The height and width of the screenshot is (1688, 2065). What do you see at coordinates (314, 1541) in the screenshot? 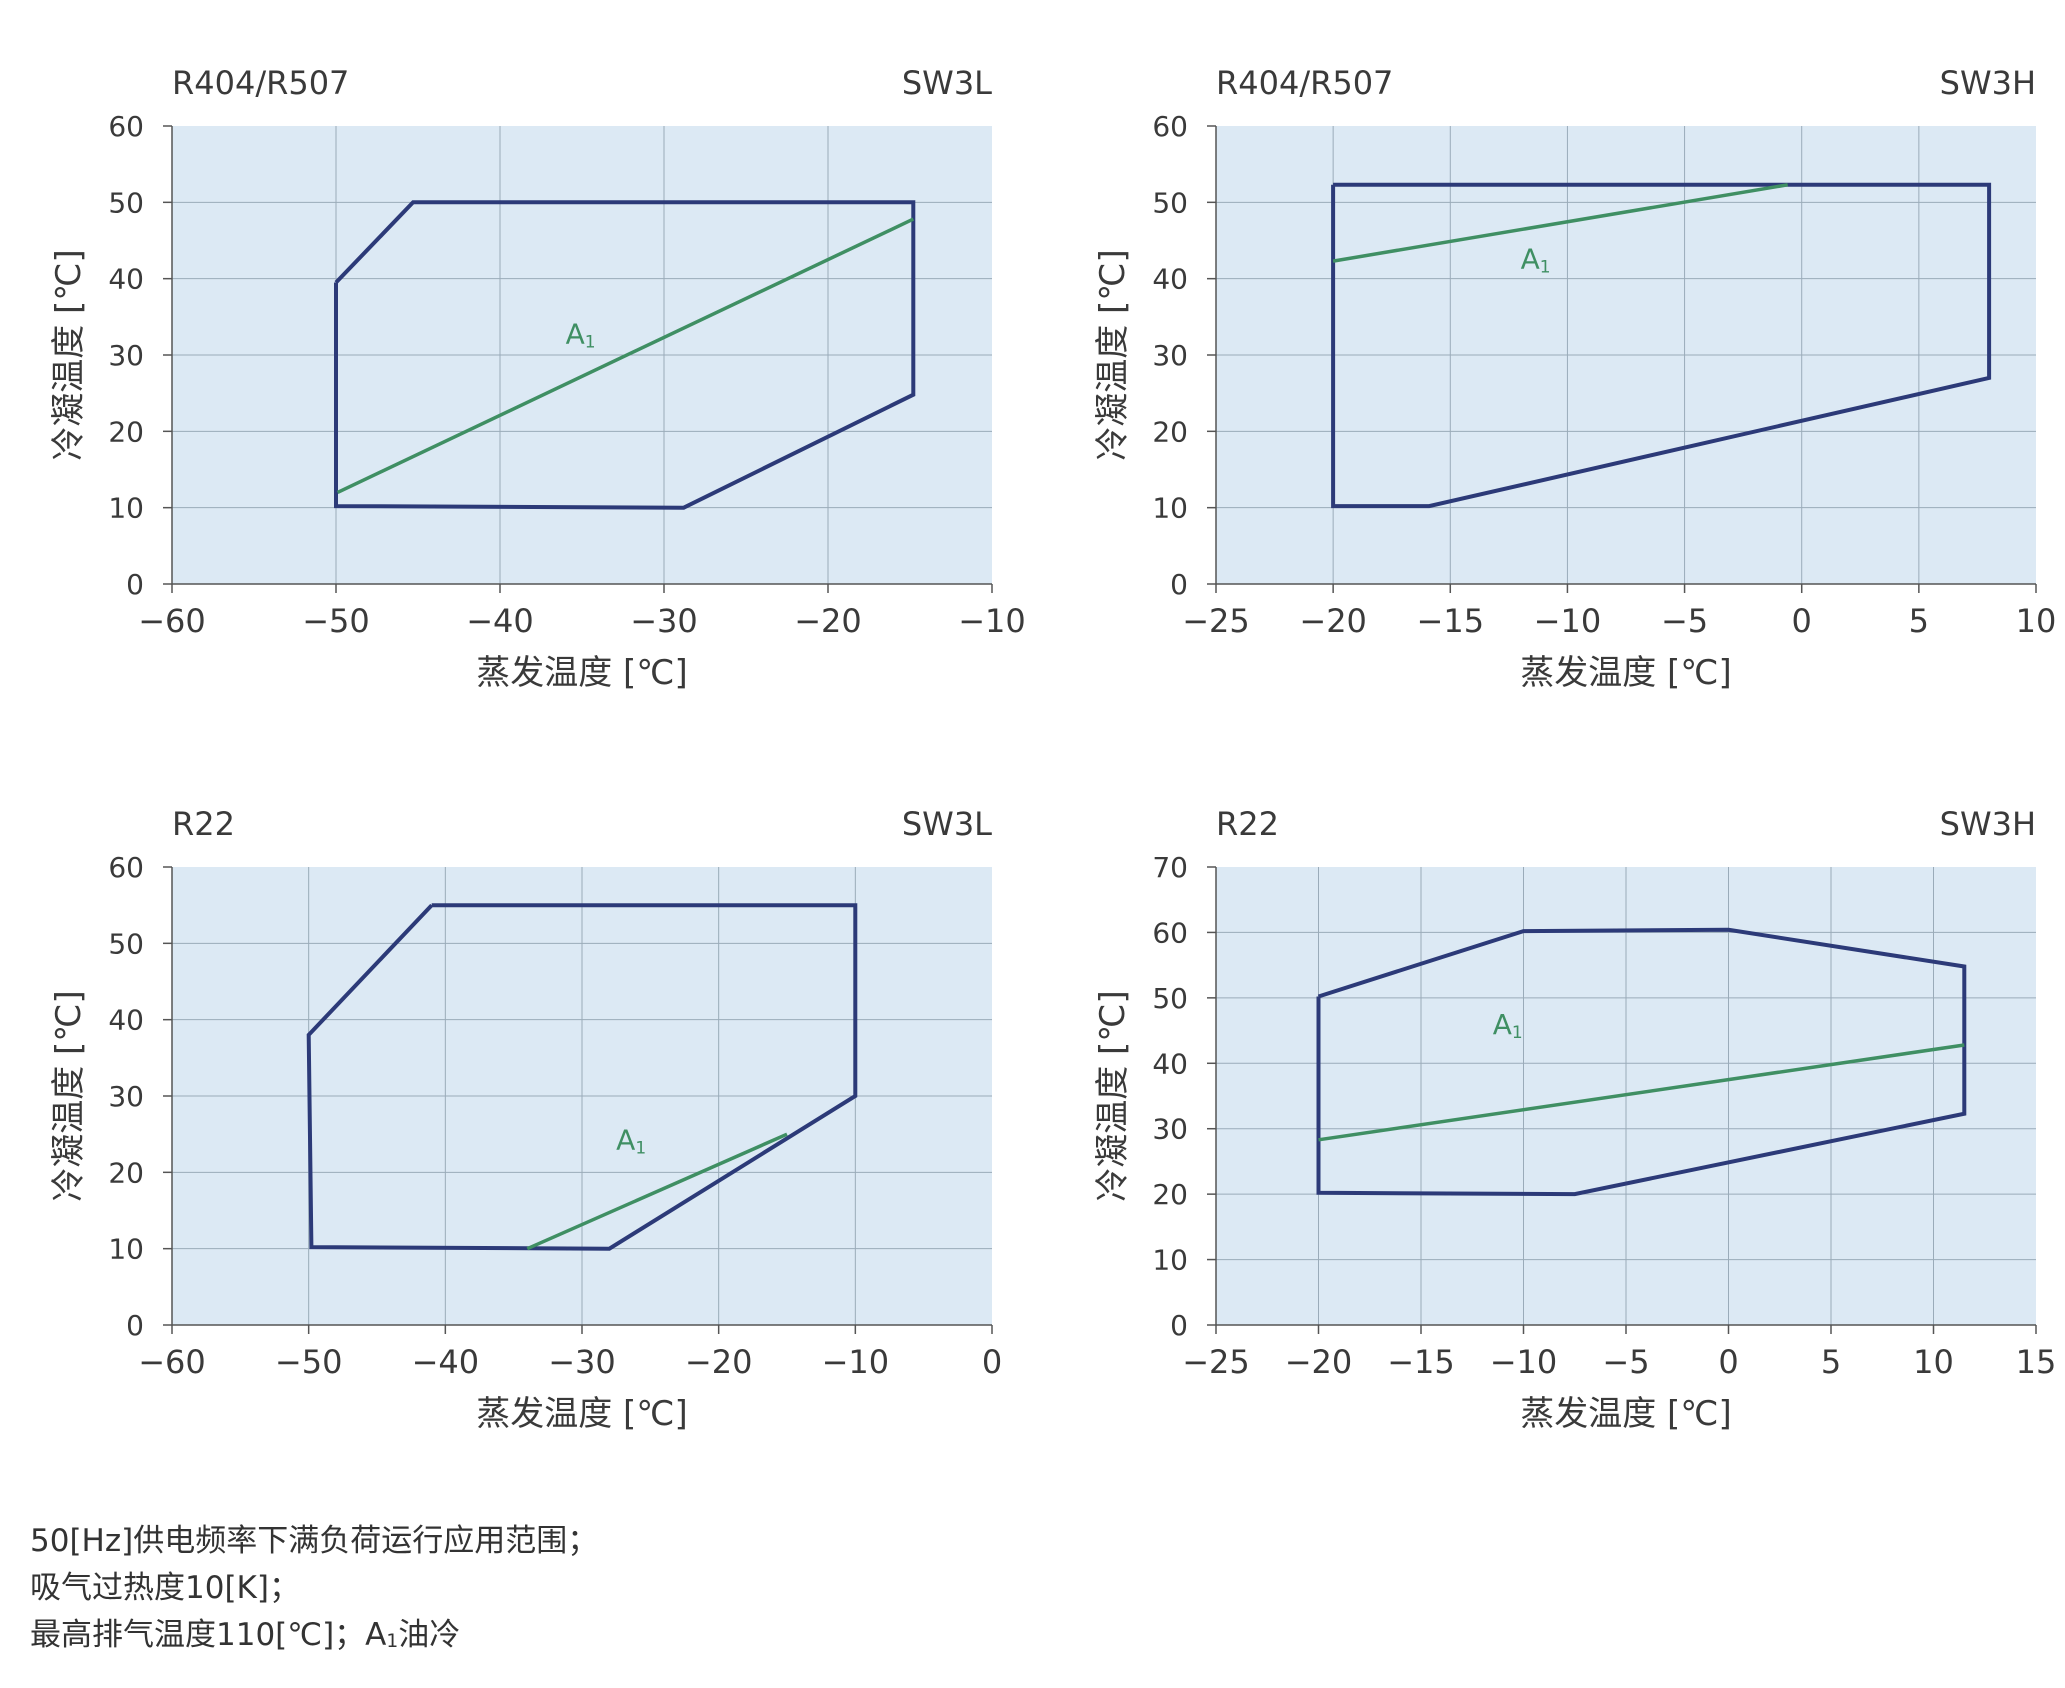
I see `note-frequency: 50[Hz]供电频率下满负荷运行应用范围；` at bounding box center [314, 1541].